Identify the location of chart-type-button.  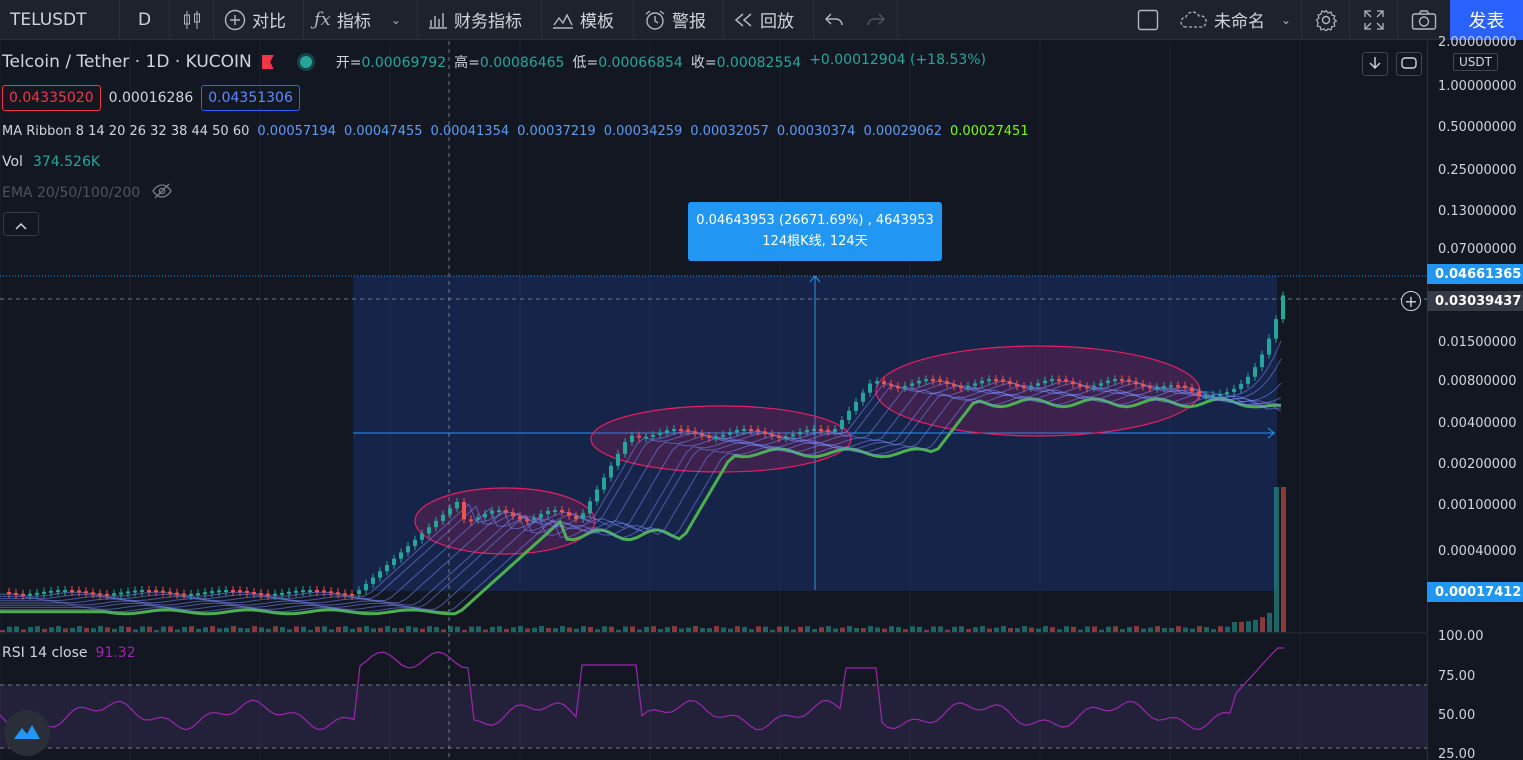
(192, 20).